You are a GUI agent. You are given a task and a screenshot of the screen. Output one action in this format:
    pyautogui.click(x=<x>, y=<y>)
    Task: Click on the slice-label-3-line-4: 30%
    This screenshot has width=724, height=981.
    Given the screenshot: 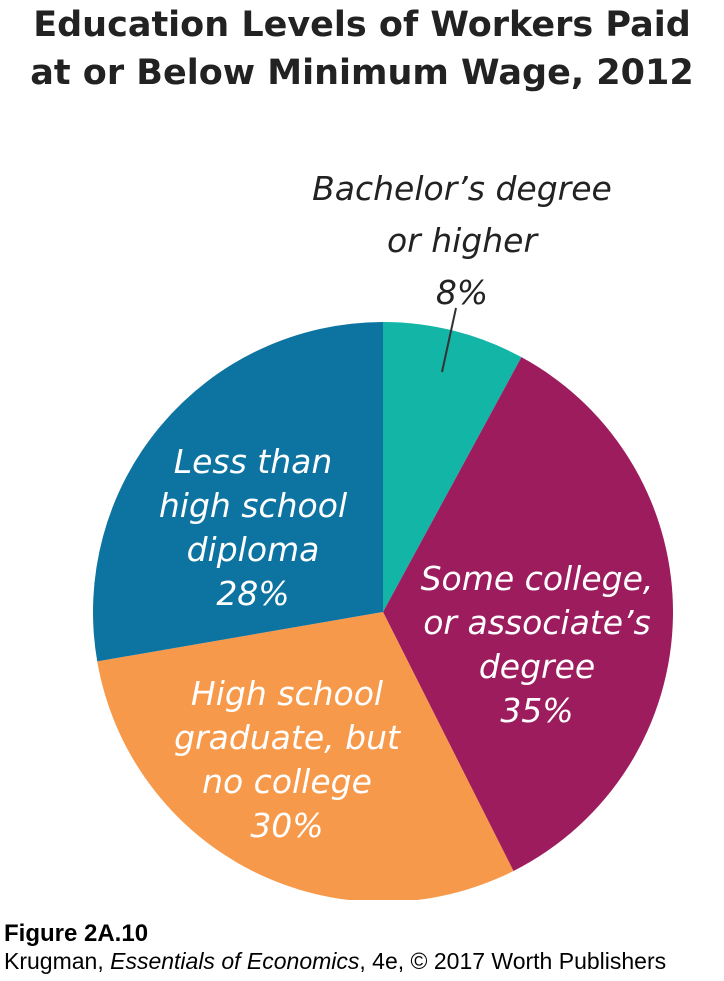 What is the action you would take?
    pyautogui.click(x=286, y=825)
    